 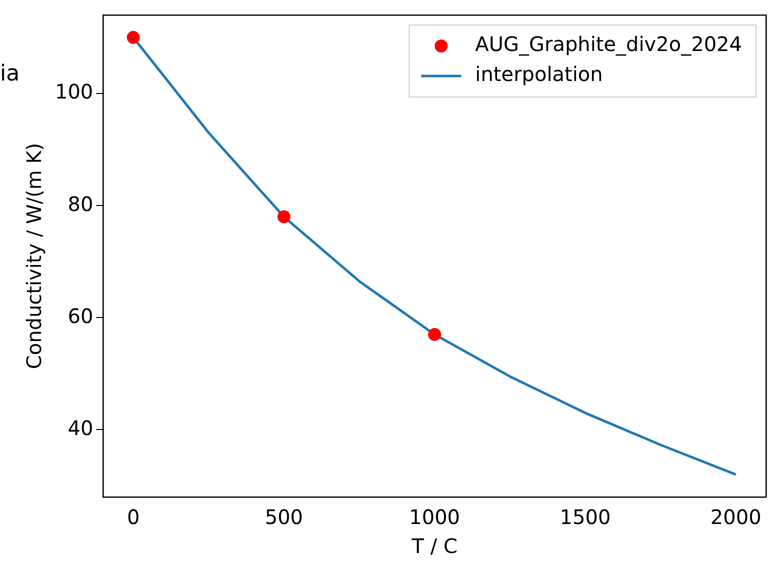 I want to click on y-tick-label: 100, so click(x=74, y=92).